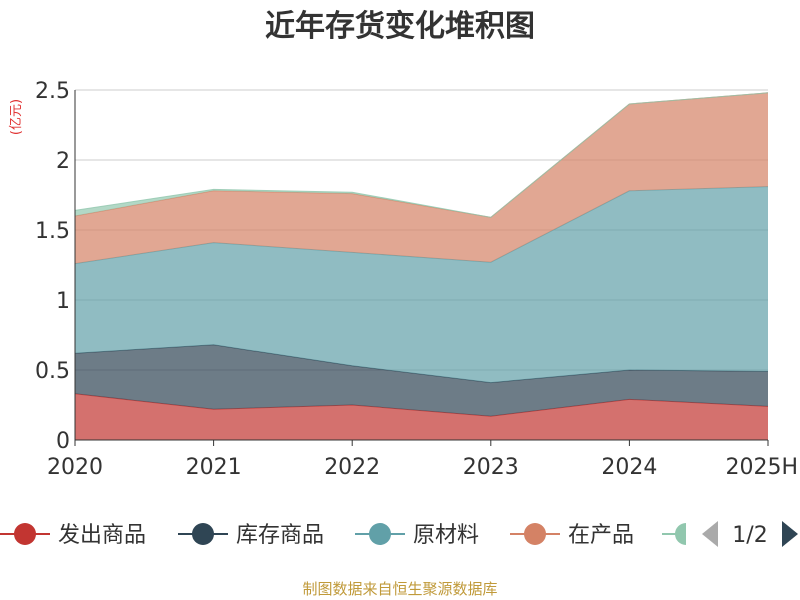 The width and height of the screenshot is (800, 600). I want to click on legend-label: 原材料, so click(446, 535).